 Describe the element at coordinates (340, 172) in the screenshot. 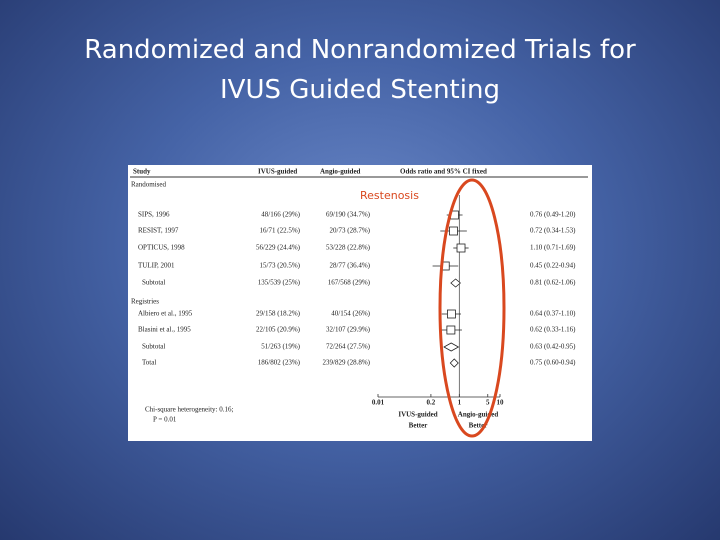

I see `column-header: Angio-guided` at that location.